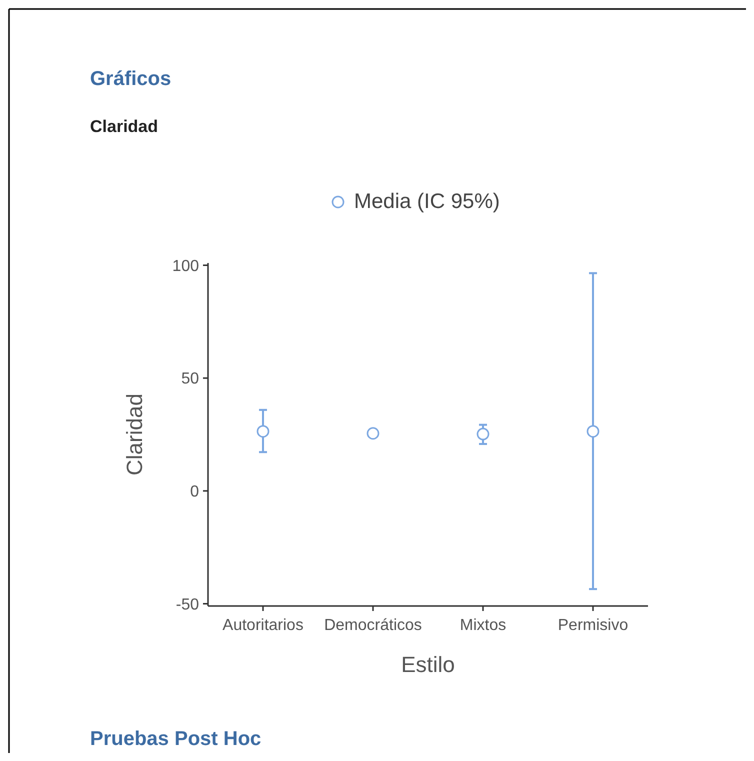 The height and width of the screenshot is (761, 754). What do you see at coordinates (593, 625) in the screenshot?
I see `x-tick-label: Permisivo` at bounding box center [593, 625].